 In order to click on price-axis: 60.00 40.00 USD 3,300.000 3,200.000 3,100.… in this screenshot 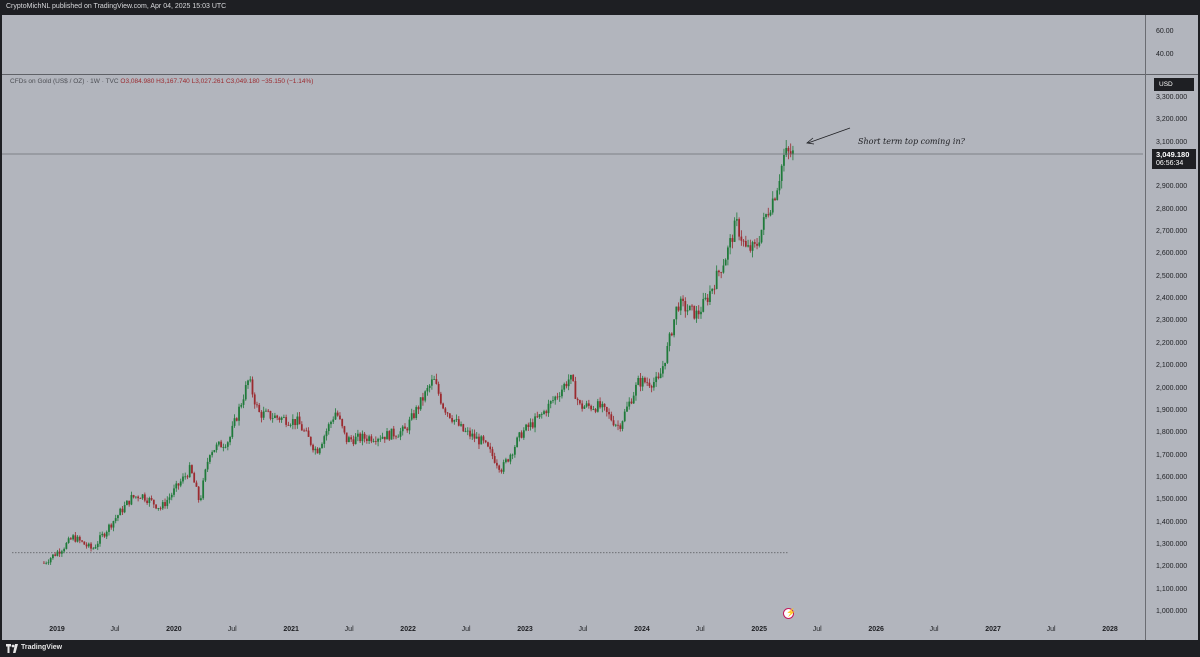, I will do `click(1172, 327)`.